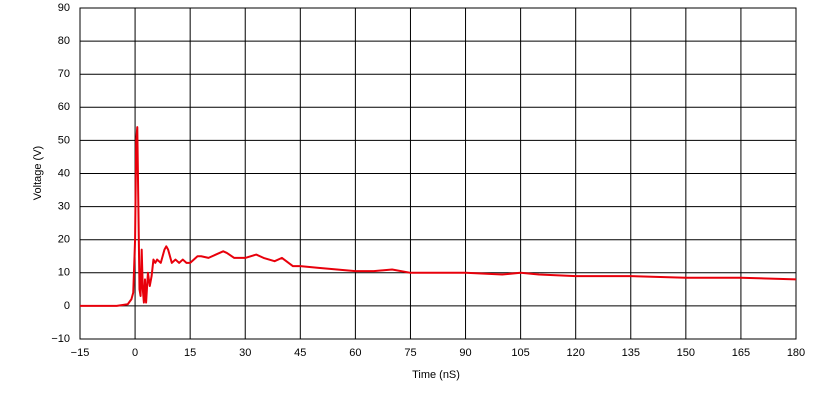 The height and width of the screenshot is (401, 828). I want to click on y-tick-label: 60, so click(64, 107).